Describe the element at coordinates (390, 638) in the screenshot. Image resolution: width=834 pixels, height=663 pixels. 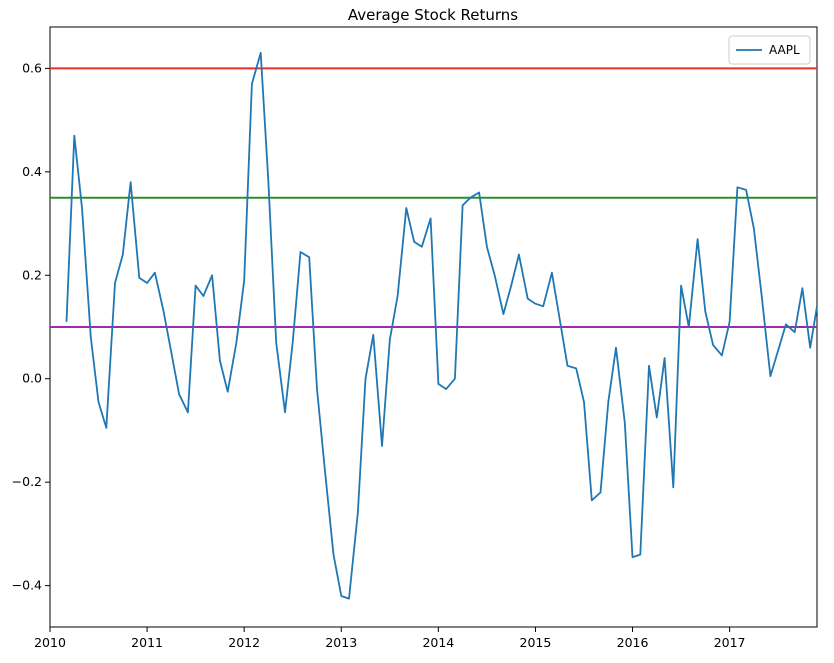
I see `x-axis: 2010 2011 2012 2013 2014 2015 2016 2017` at that location.